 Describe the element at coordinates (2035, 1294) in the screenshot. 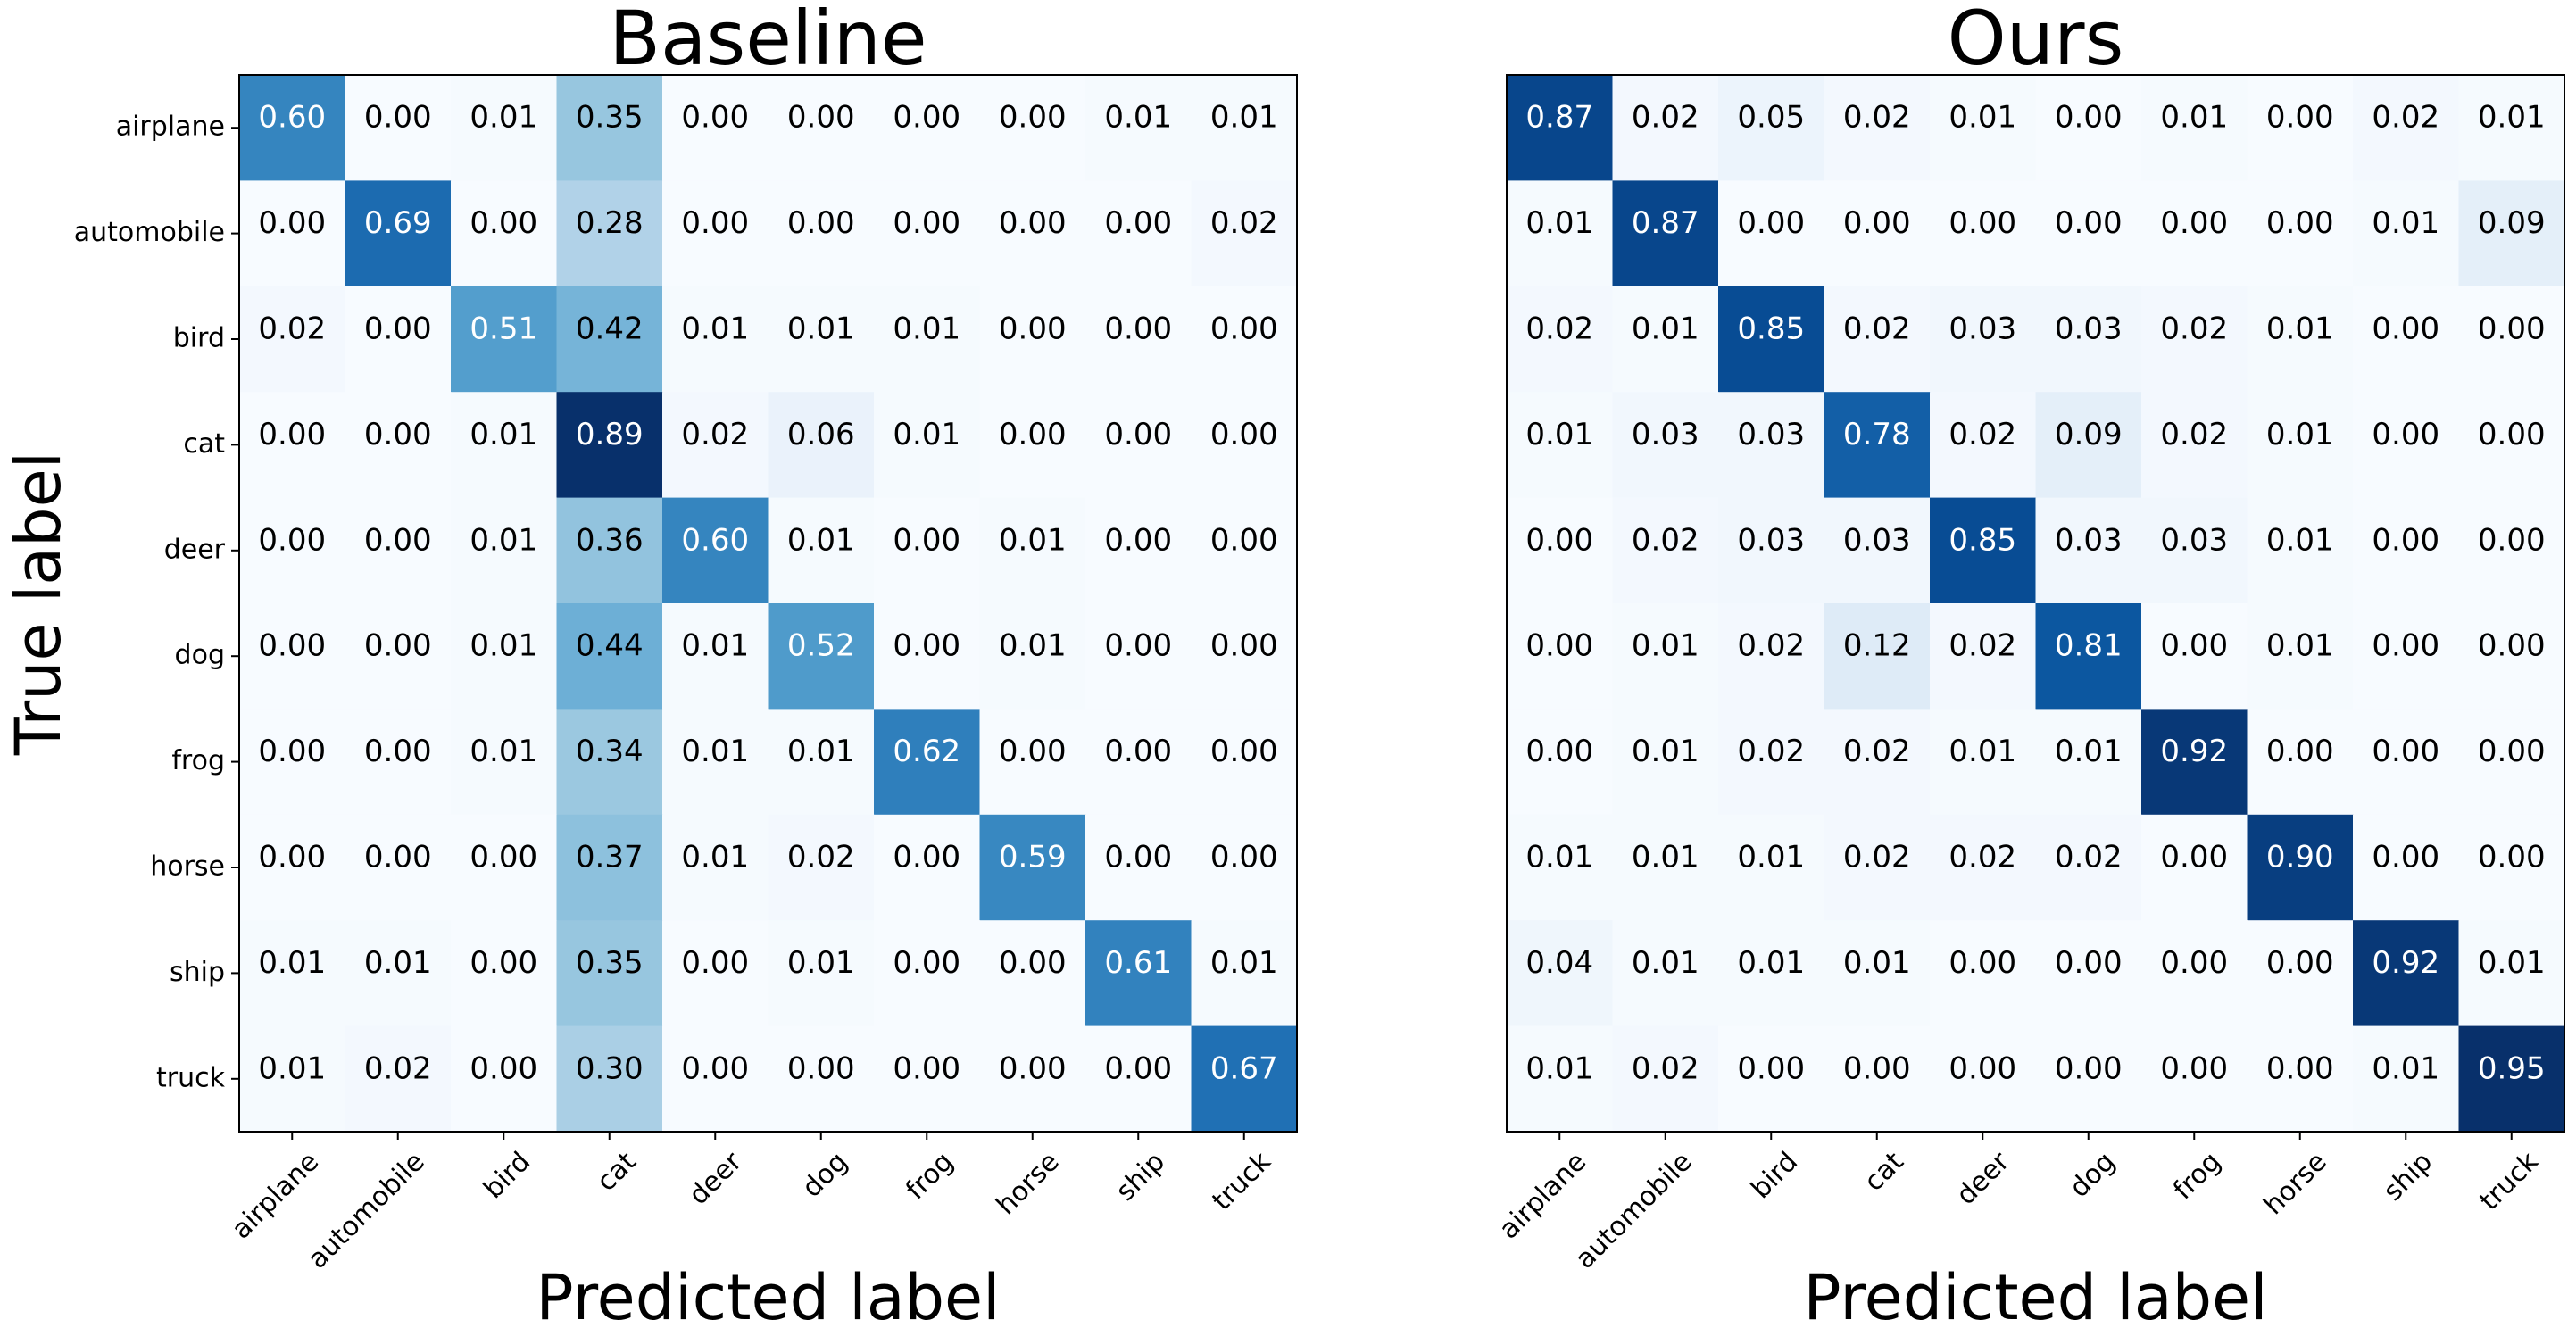

I see `ours-x-axis-label: Predicted label` at that location.